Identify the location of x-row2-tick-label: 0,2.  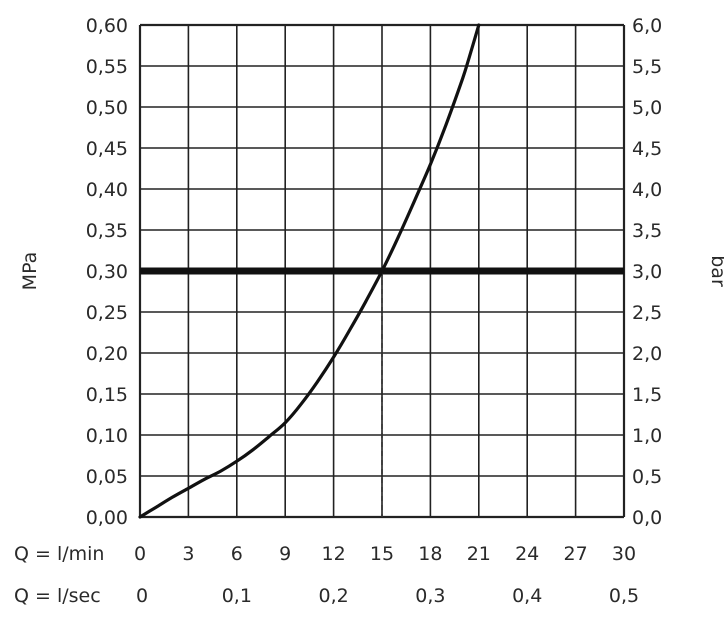
(333, 596).